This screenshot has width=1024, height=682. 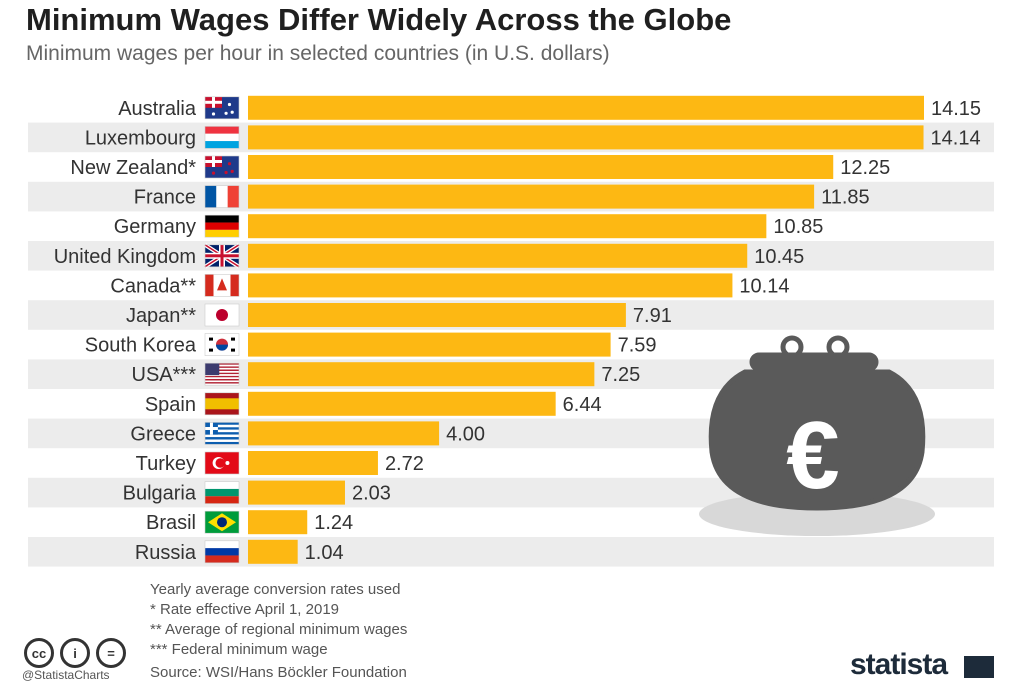 I want to click on category-label: USA***, so click(x=164, y=375).